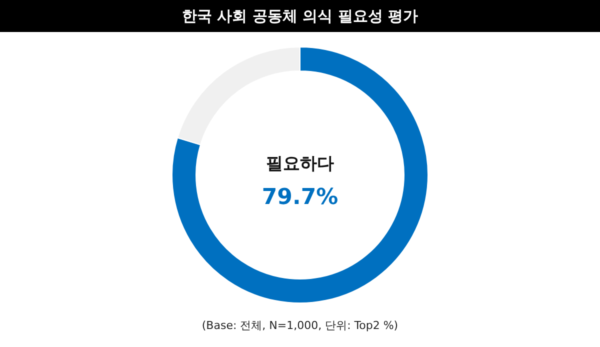  What do you see at coordinates (300, 197) in the screenshot?
I see `data-label: 79.7%` at bounding box center [300, 197].